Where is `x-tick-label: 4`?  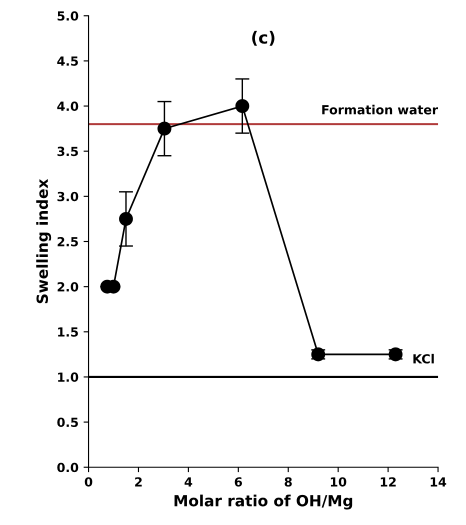 x-tick-label: 4 is located at coordinates (188, 481).